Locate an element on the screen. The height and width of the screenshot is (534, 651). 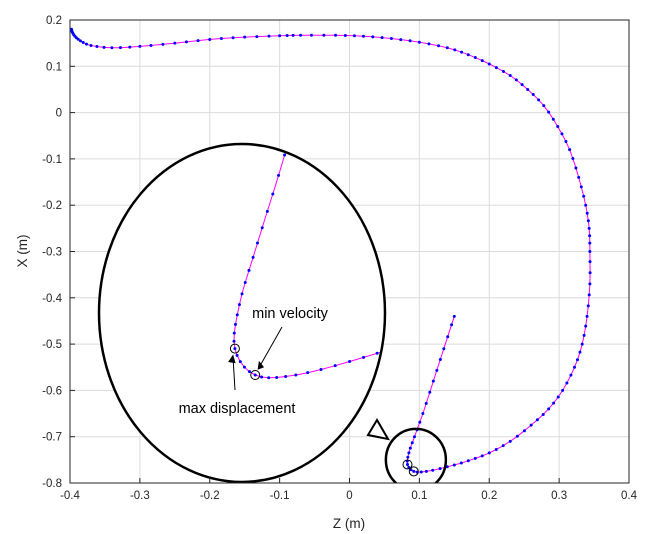
event-marker is located at coordinates (407, 464).